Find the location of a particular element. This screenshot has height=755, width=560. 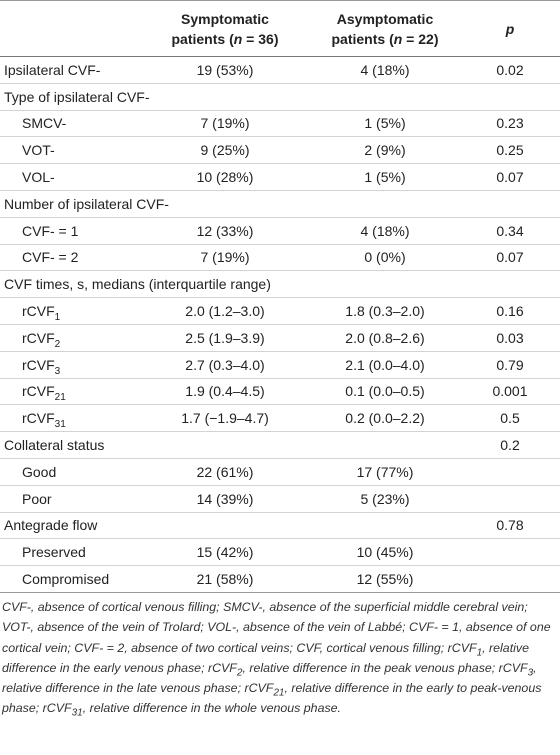

cell: 10 (28%) is located at coordinates (225, 177).